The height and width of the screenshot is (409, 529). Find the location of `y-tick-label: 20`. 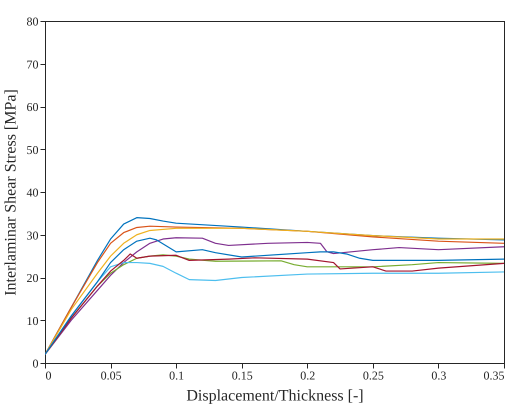

y-tick-label: 20 is located at coordinates (32, 278).